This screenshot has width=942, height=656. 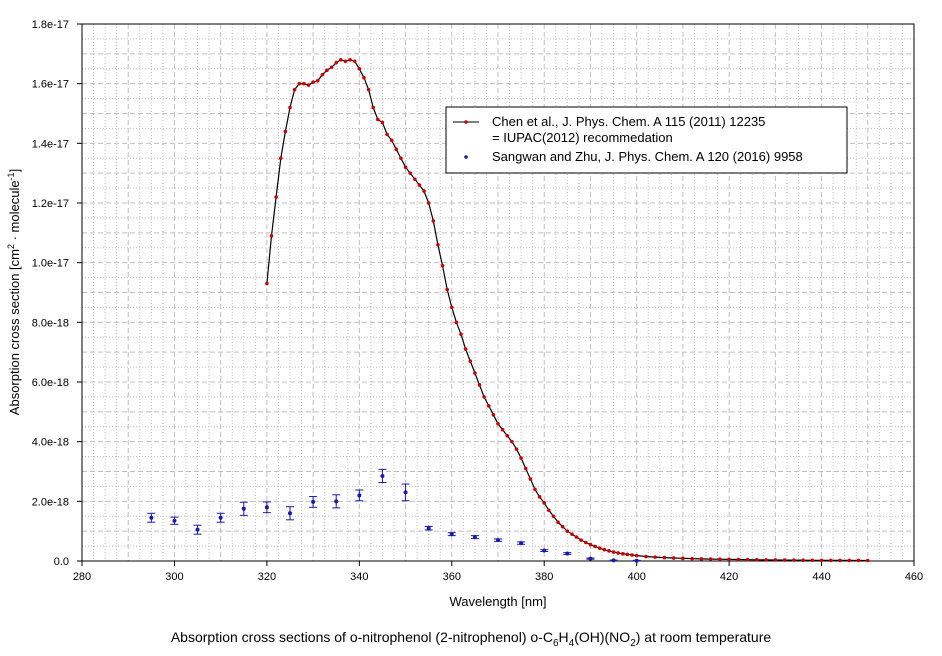 What do you see at coordinates (729, 577) in the screenshot?
I see `x-tick-label: 420` at bounding box center [729, 577].